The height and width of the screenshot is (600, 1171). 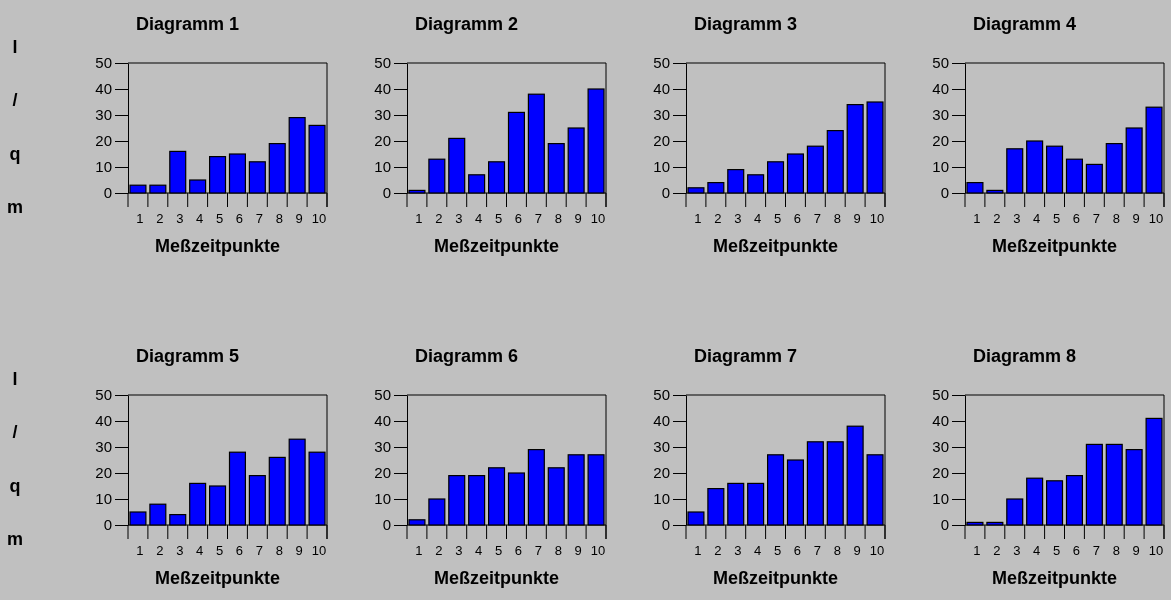 I want to click on chart-title: Diagramm 4, so click(x=1024, y=24).